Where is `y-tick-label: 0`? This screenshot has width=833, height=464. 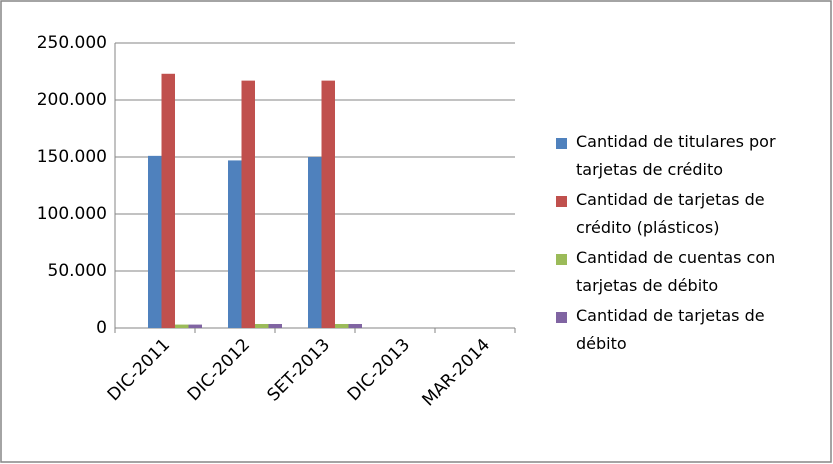 y-tick-label: 0 is located at coordinates (101, 328).